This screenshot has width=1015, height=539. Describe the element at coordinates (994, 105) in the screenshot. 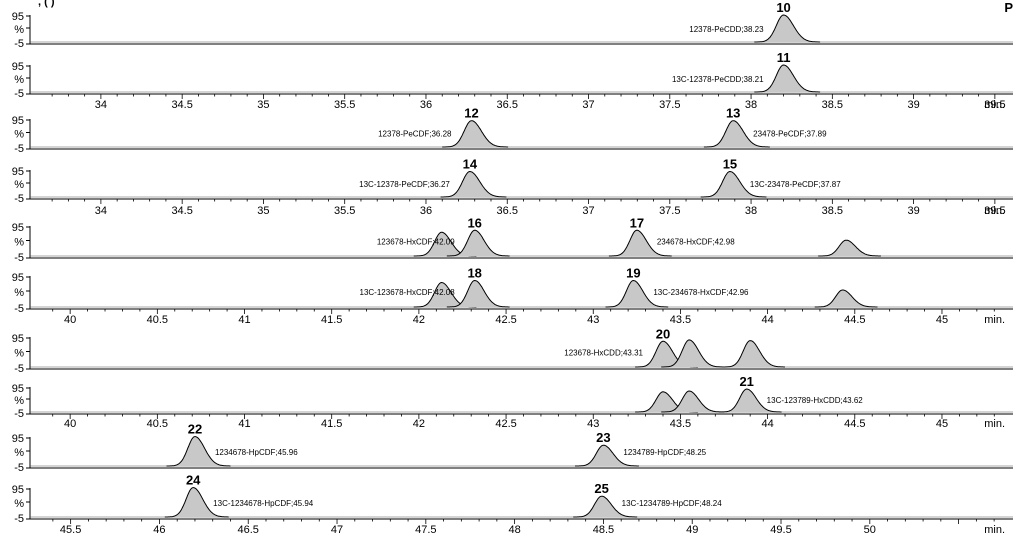

I see `x-unit-label: min.` at that location.